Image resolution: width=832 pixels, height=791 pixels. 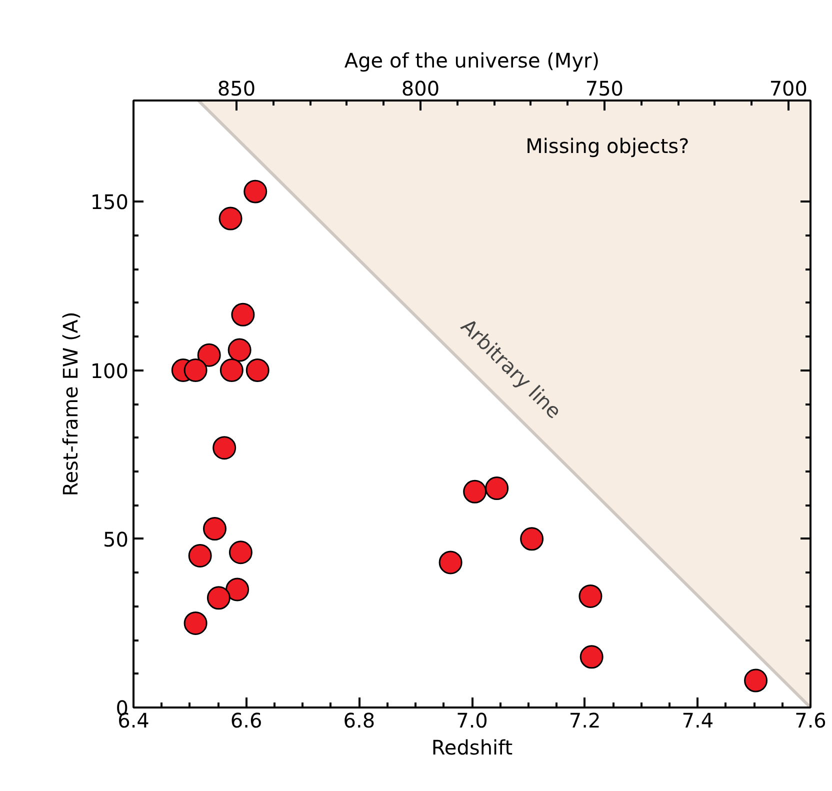 What do you see at coordinates (788, 88) in the screenshot?
I see `x2-tick-label: 700` at bounding box center [788, 88].